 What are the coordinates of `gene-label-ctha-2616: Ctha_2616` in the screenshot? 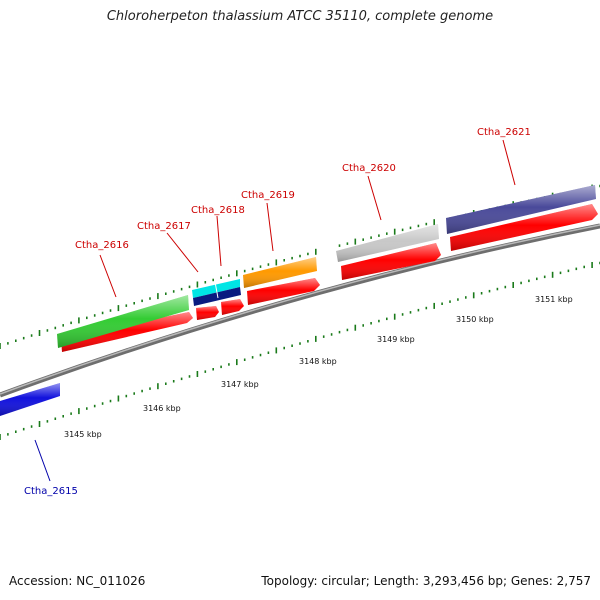 It's located at (102, 245).